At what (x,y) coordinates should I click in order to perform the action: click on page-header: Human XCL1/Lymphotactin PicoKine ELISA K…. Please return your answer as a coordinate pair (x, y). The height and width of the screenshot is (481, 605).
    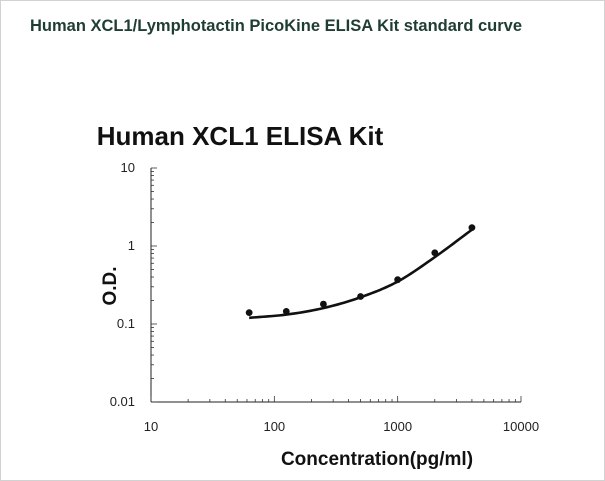
    Looking at the image, I should click on (276, 26).